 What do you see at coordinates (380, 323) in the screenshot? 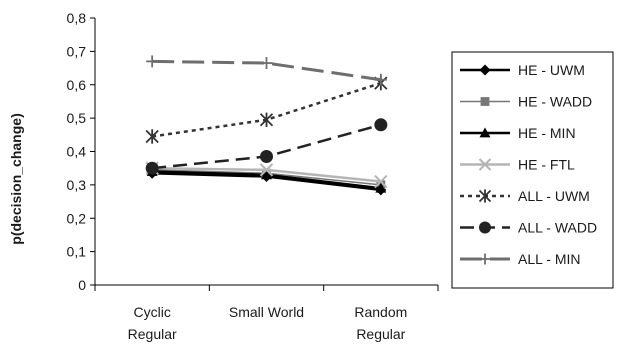
I see `x-tick-label: Random Regular` at bounding box center [380, 323].